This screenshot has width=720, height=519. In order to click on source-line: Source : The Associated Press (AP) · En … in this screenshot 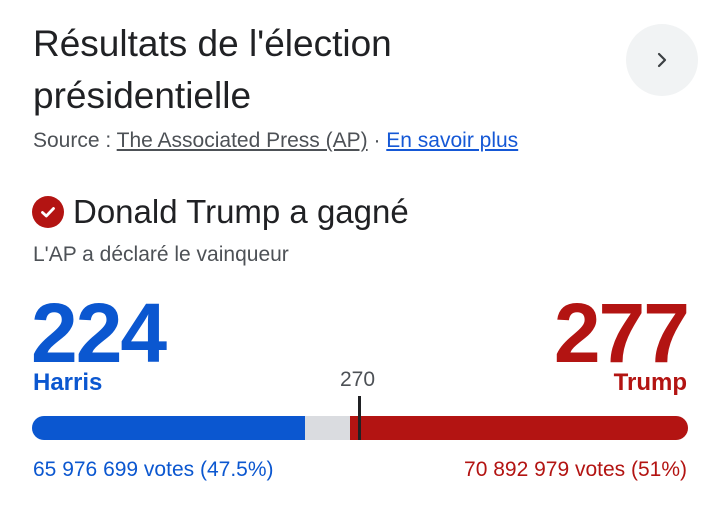, I will do `click(275, 141)`.